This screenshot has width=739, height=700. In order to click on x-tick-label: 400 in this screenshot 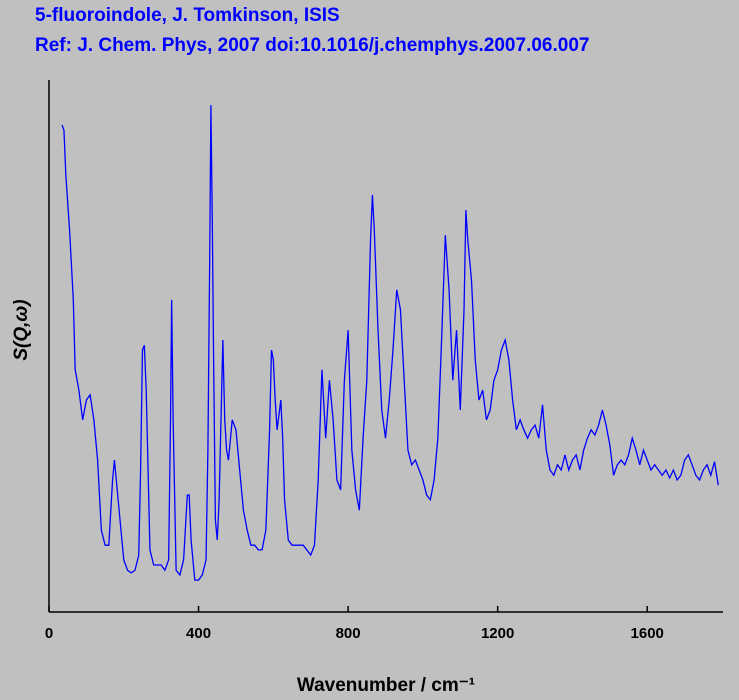, I will do `click(198, 633)`.